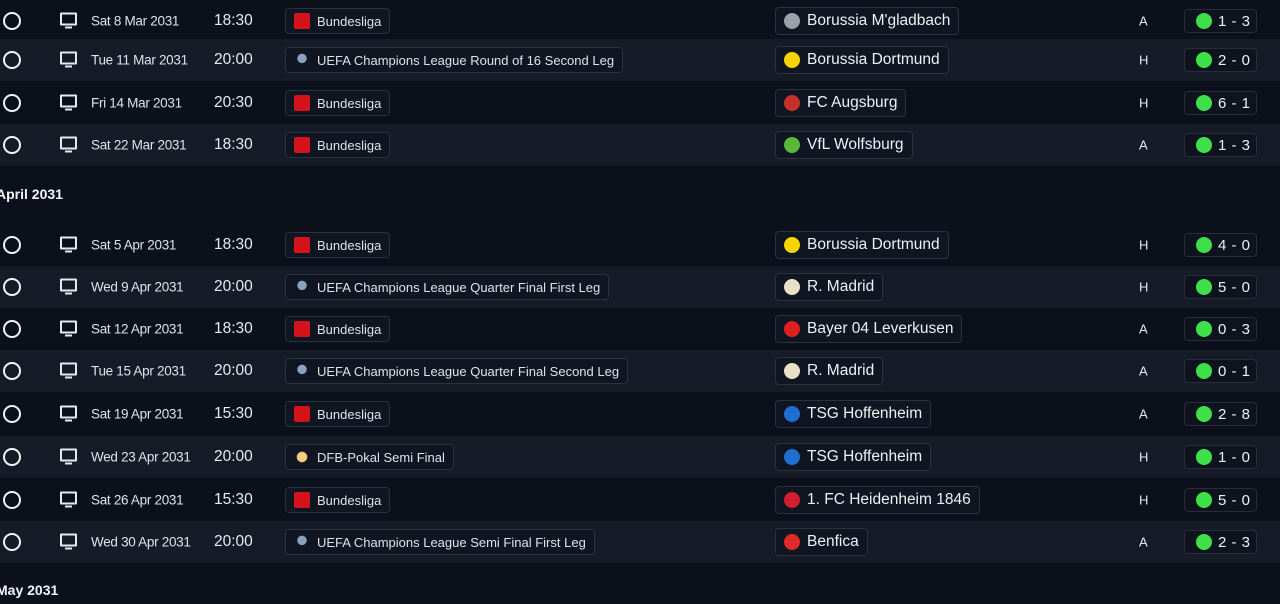 This screenshot has height=604, width=1280. I want to click on opponent-badge: FC Augsburg, so click(841, 103).